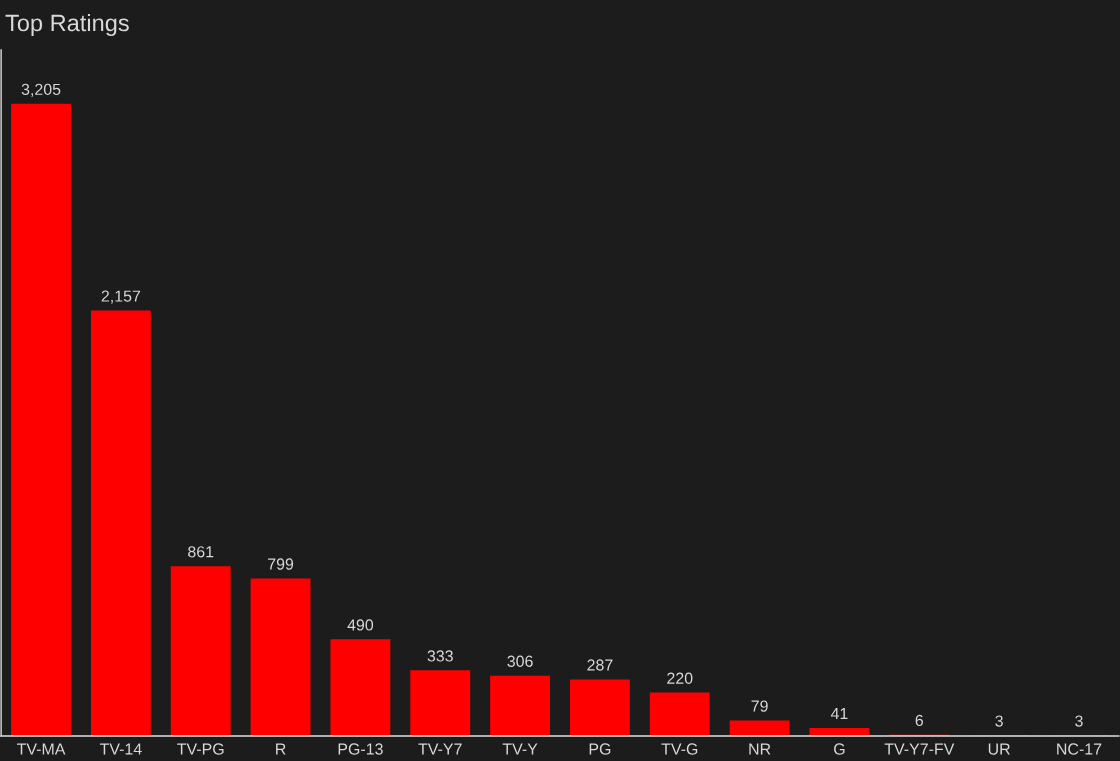  Describe the element at coordinates (120, 749) in the screenshot. I see `x-tick-label: TV-14` at that location.